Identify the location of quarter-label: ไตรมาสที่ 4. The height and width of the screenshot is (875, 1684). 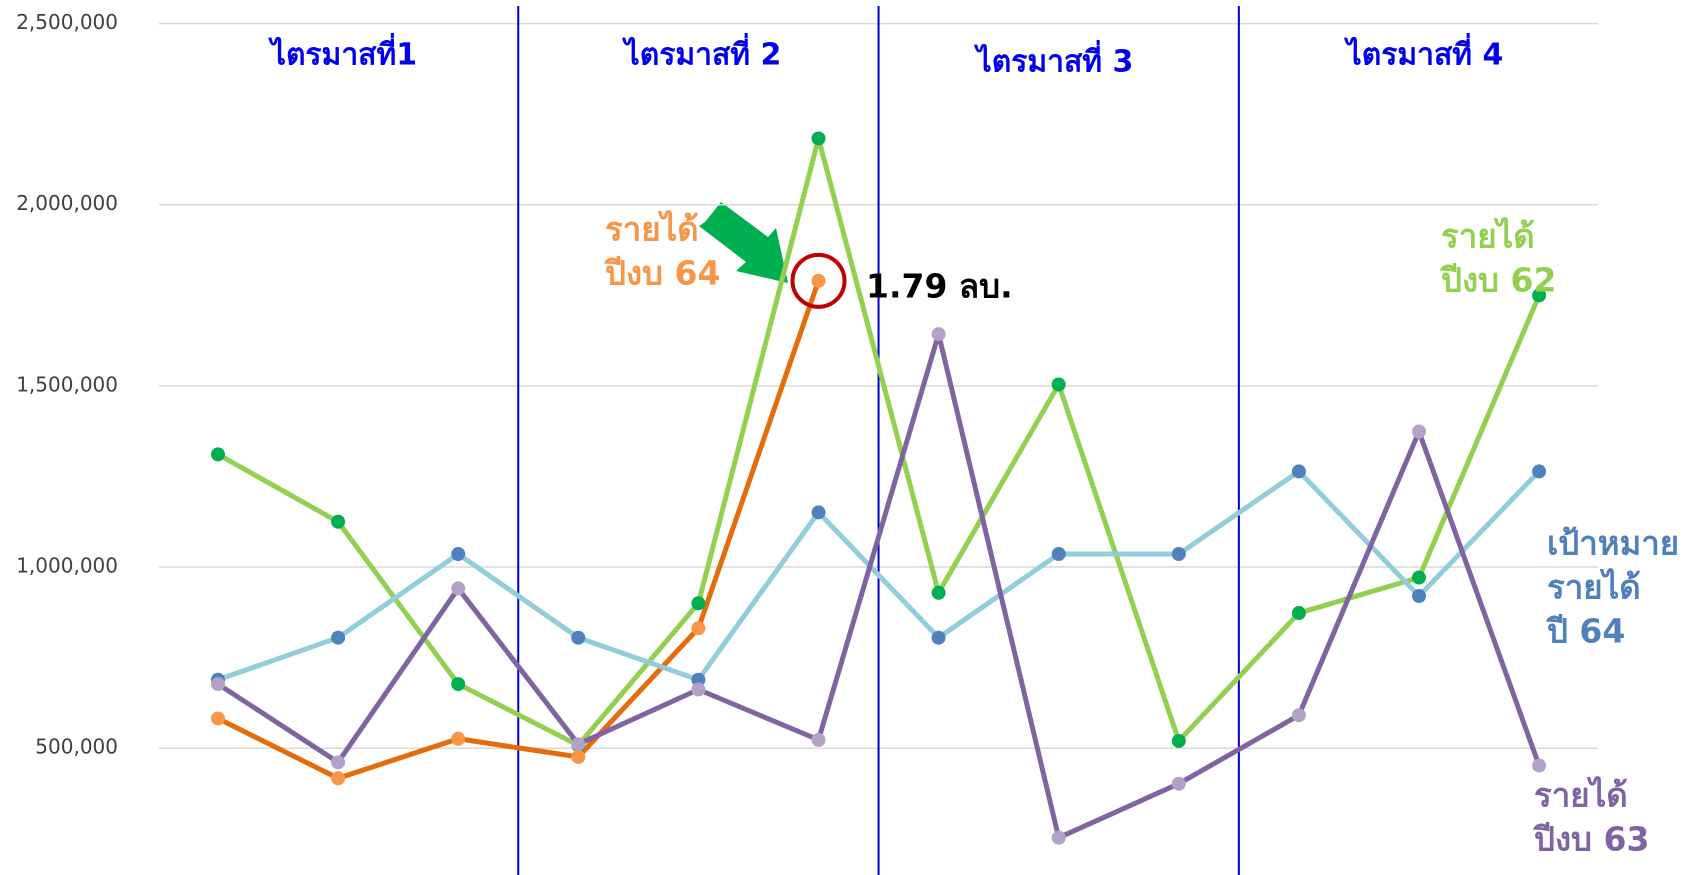
(1424, 53).